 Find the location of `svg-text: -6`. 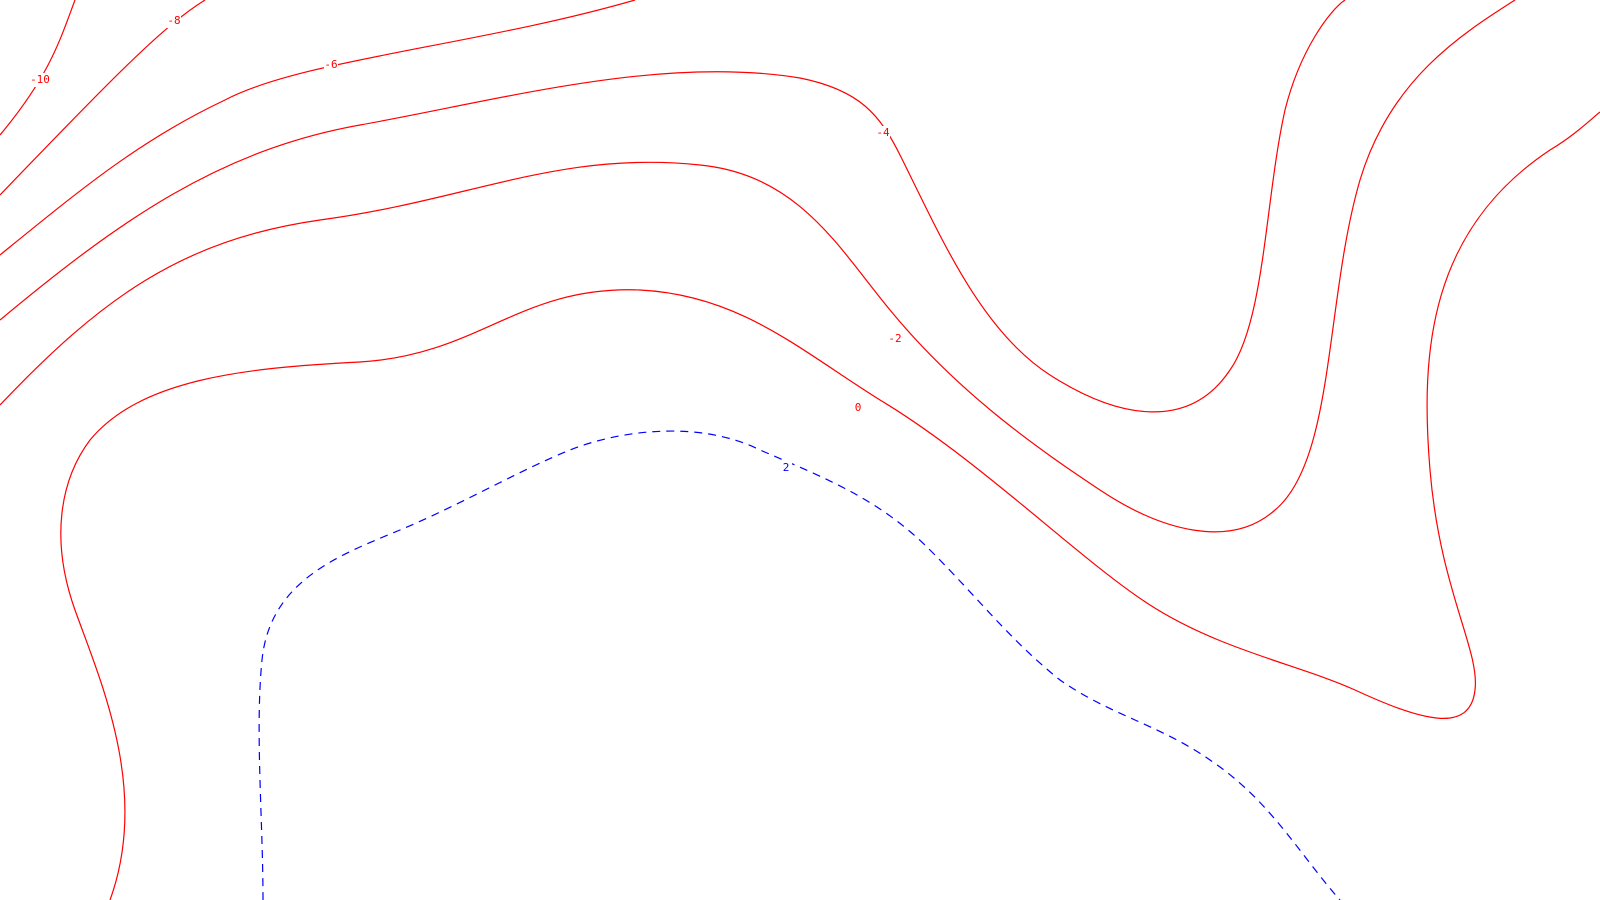

svg-text: -6 is located at coordinates (330, 64).